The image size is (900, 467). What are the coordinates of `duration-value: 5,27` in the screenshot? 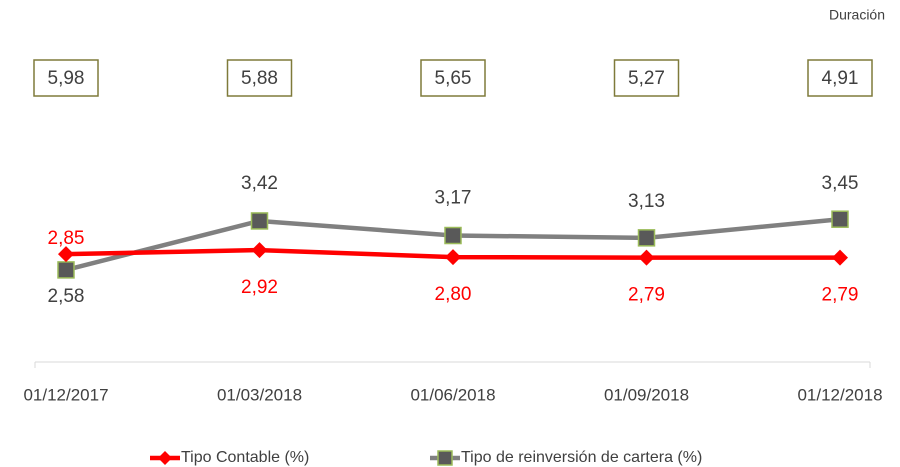 It's located at (646, 78).